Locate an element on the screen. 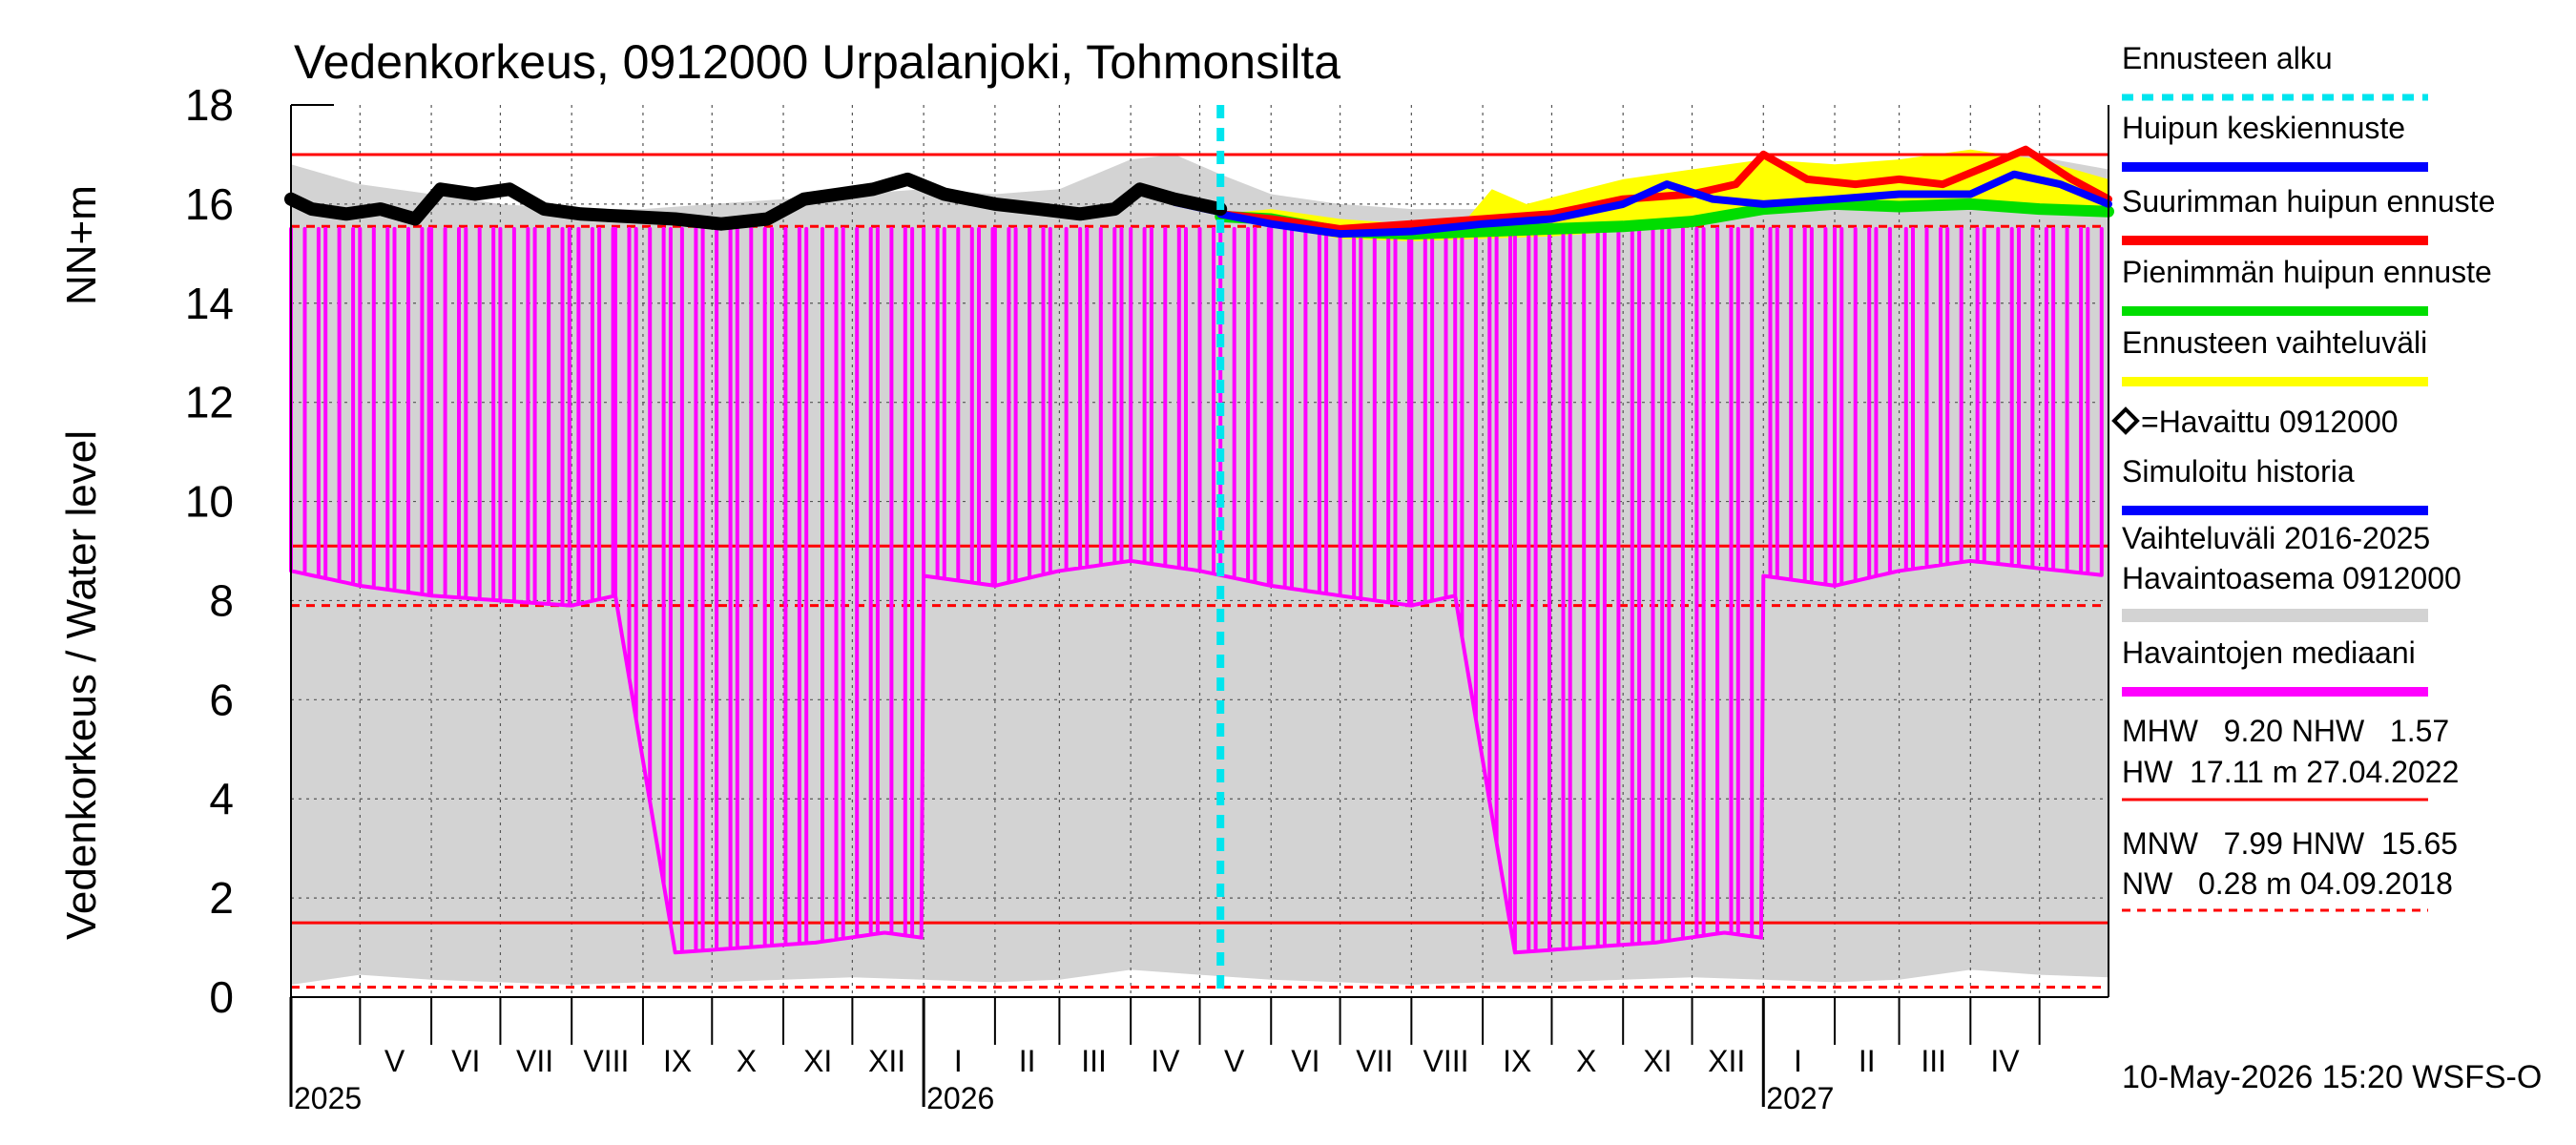 The width and height of the screenshot is (2576, 1145). y-tick-label: 18 is located at coordinates (209, 105).